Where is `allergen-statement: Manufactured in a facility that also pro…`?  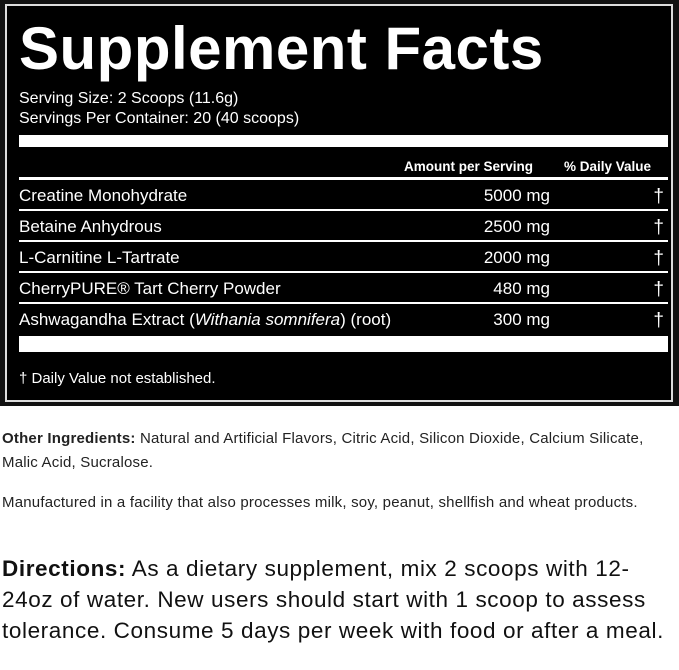 allergen-statement: Manufactured in a facility that also pro… is located at coordinates (320, 502).